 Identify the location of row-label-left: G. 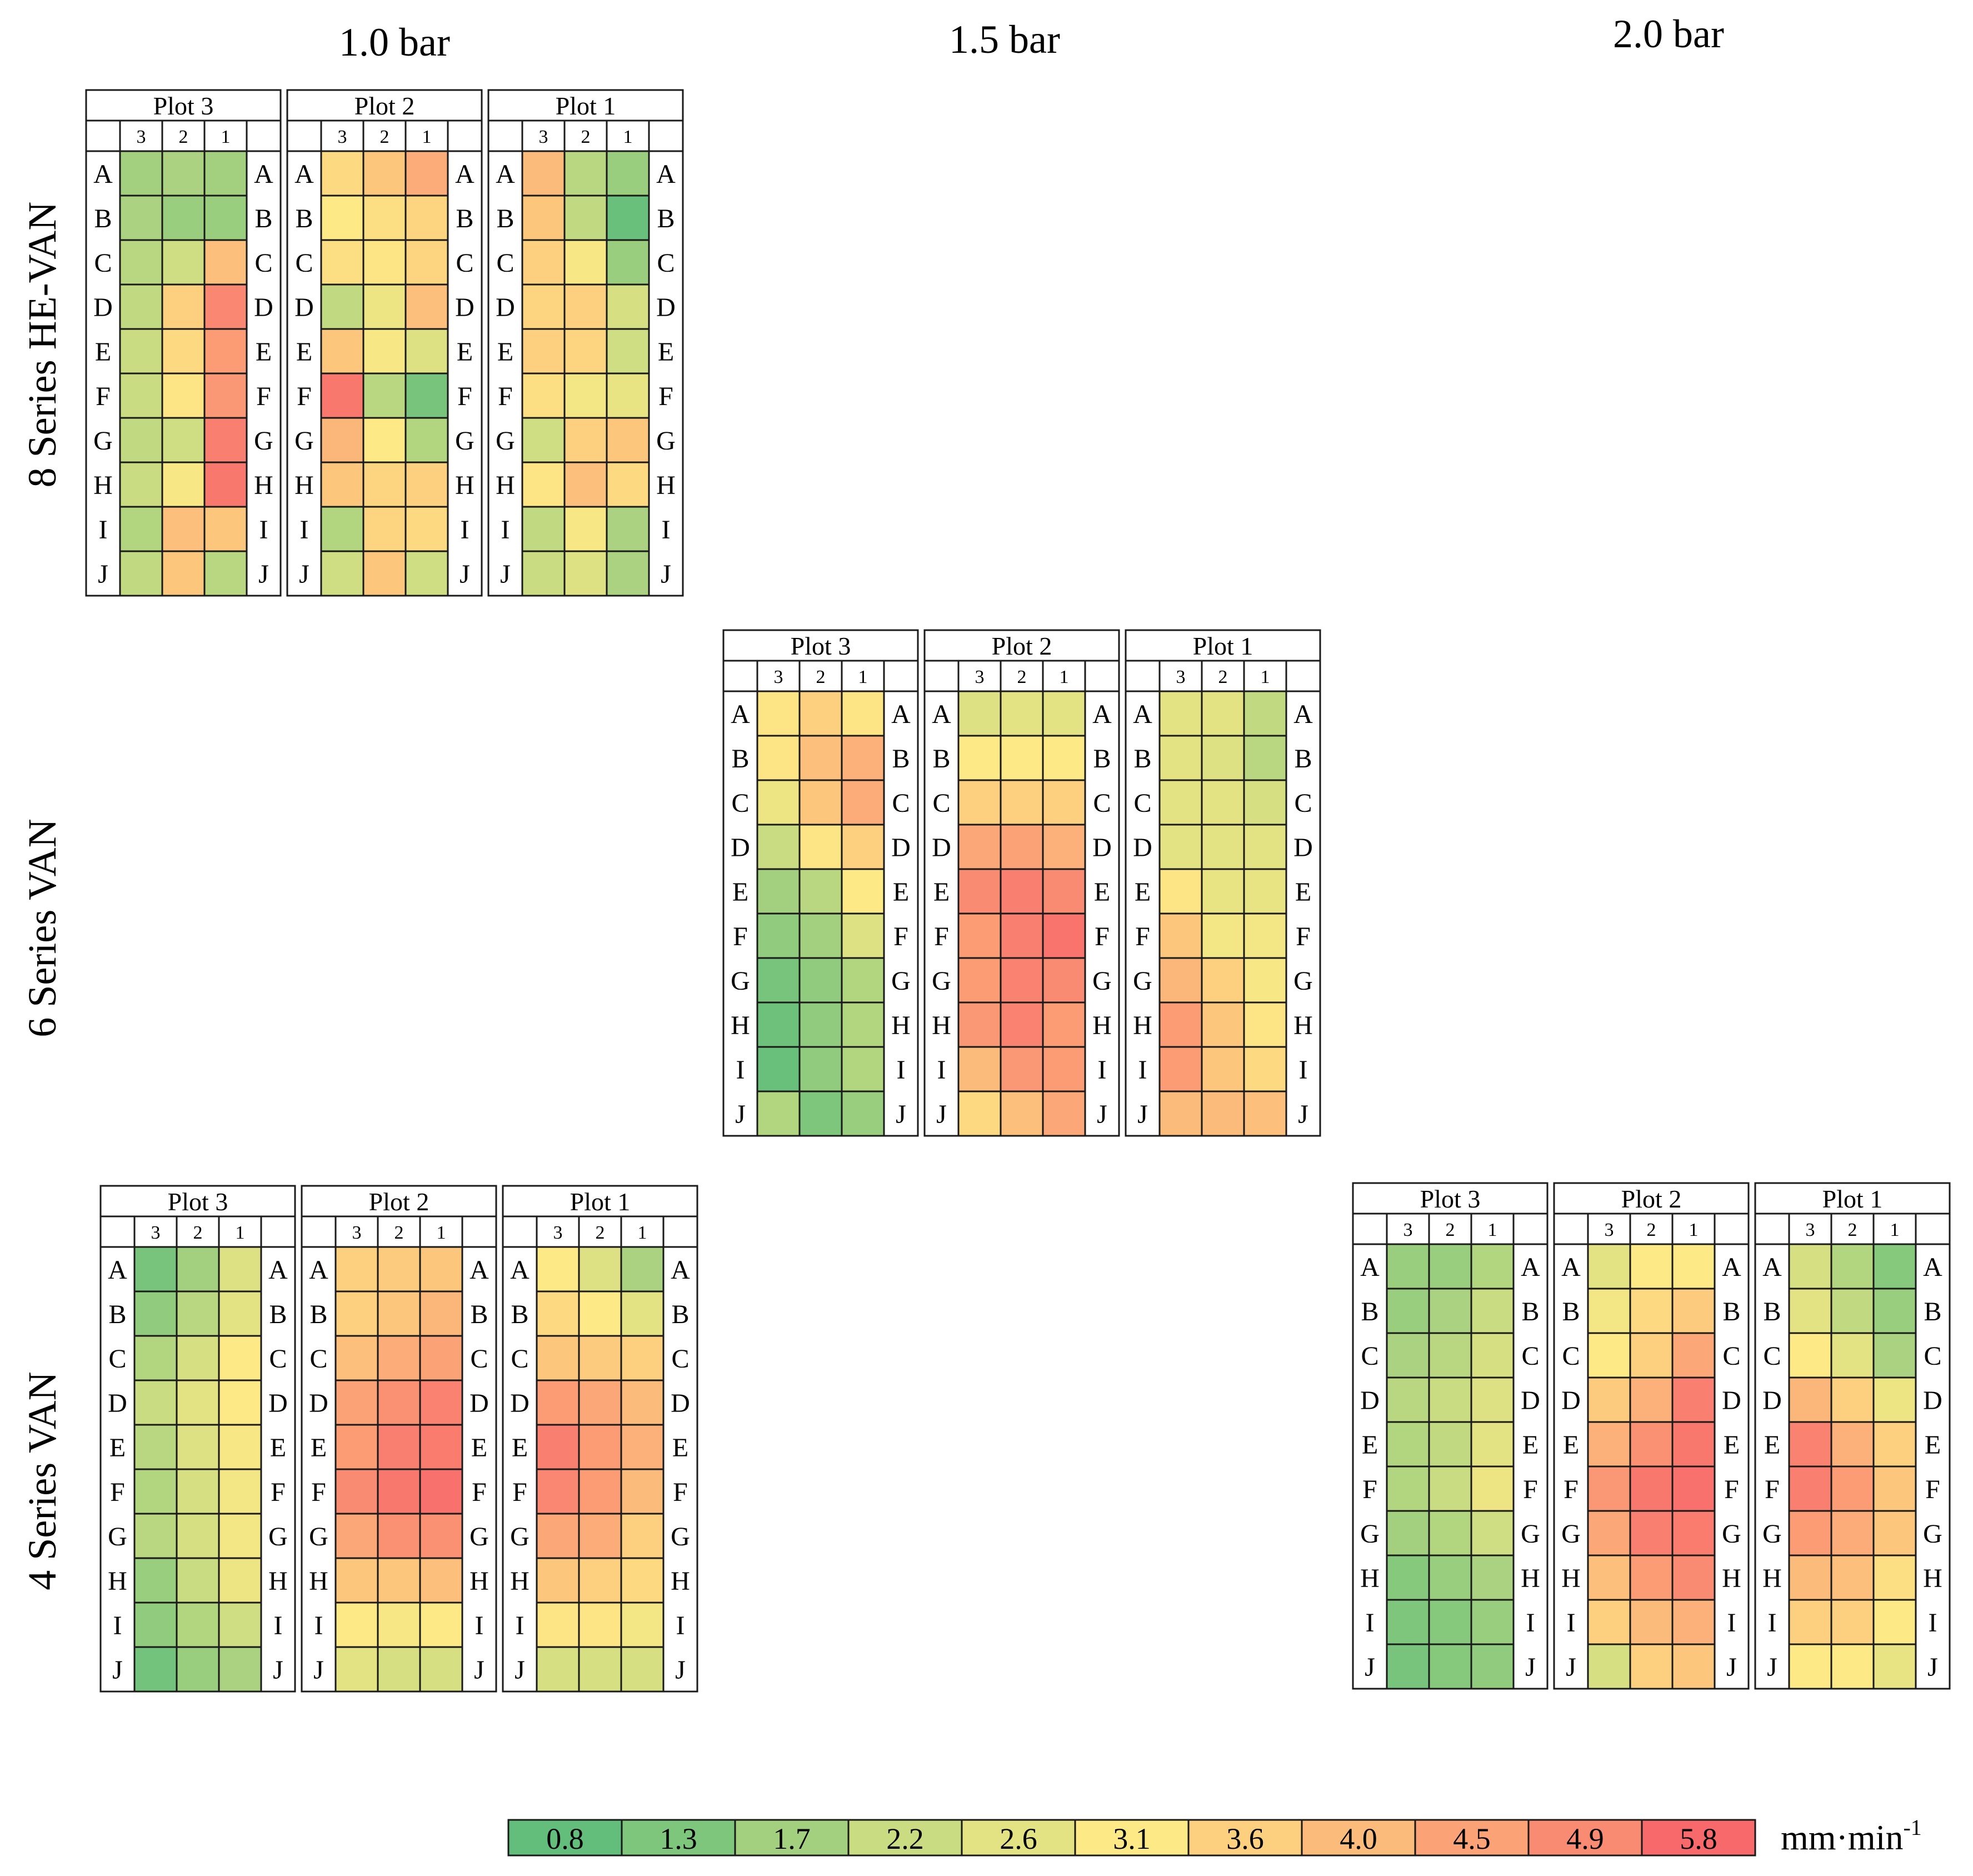
(318, 1536).